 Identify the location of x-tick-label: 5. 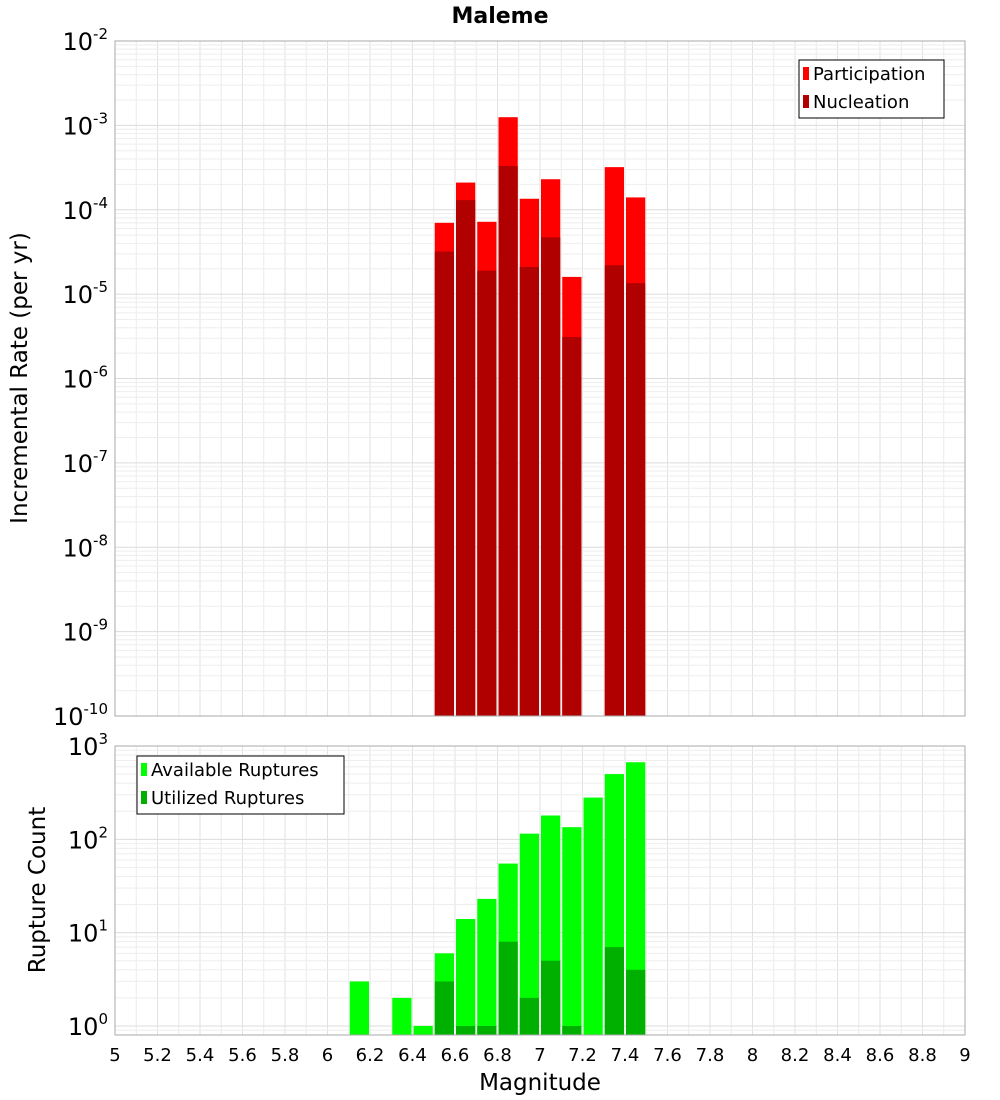
(114, 1055).